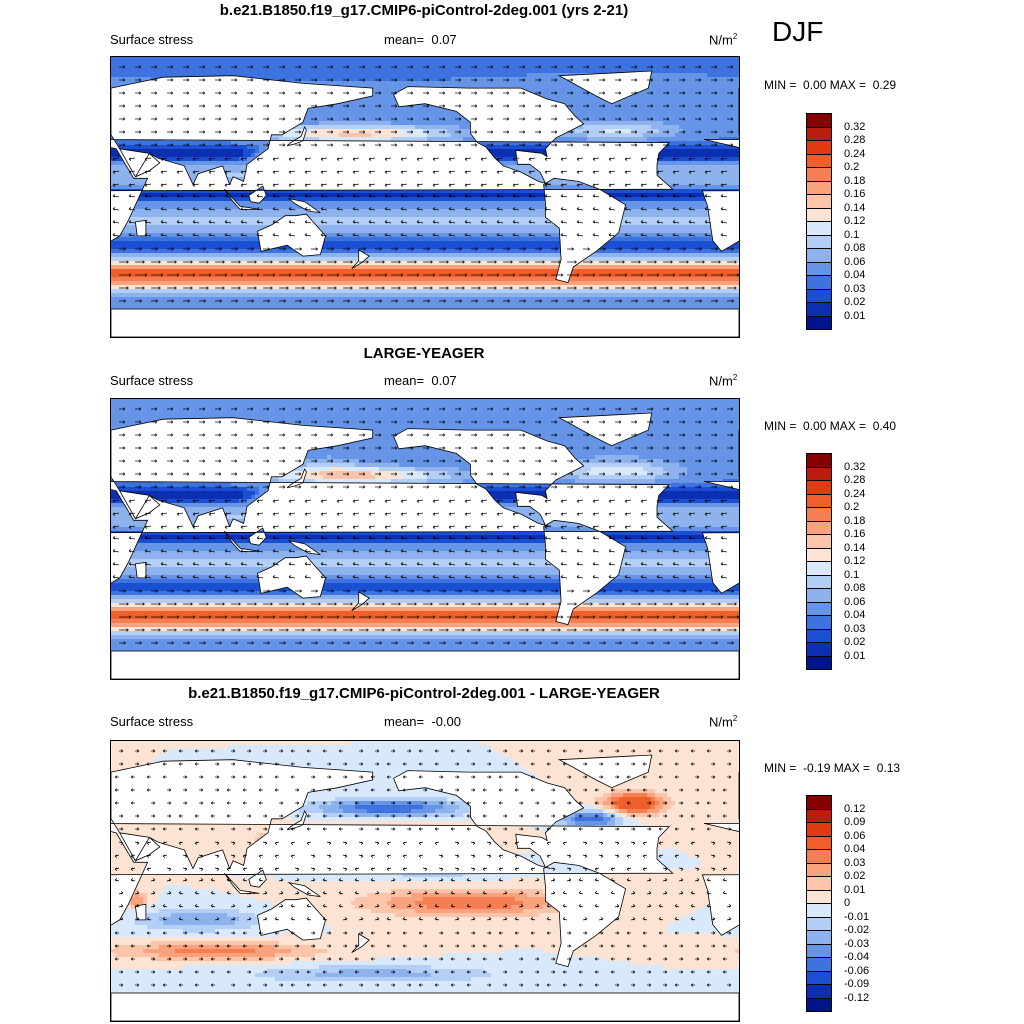 The width and height of the screenshot is (1024, 1024). Describe the element at coordinates (856, 998) in the screenshot. I see `colorbar-tick-label: -0.12` at that location.